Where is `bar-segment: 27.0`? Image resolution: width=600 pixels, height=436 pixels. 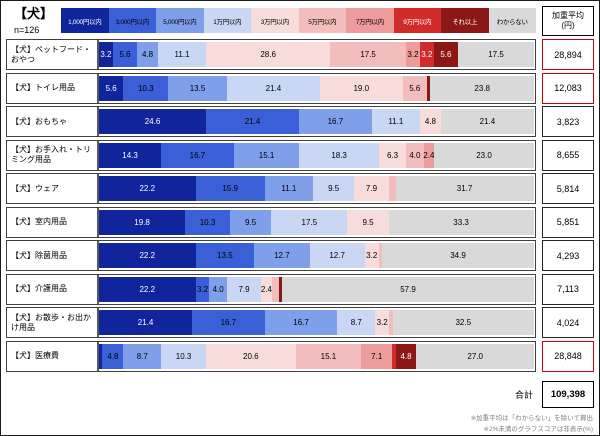 bar-segment: 27.0 is located at coordinates (475, 356).